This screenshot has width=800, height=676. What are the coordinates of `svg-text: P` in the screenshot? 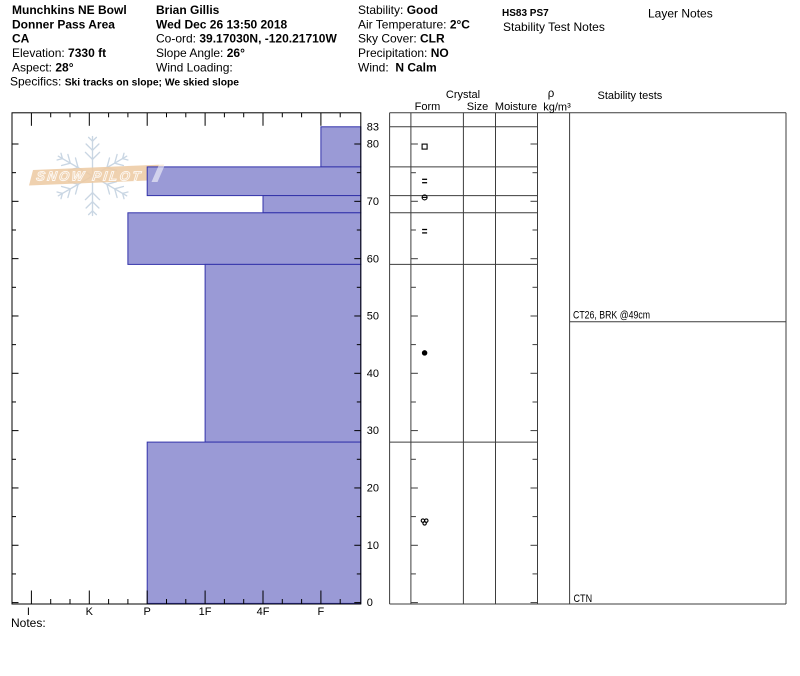 It's located at (147, 612).